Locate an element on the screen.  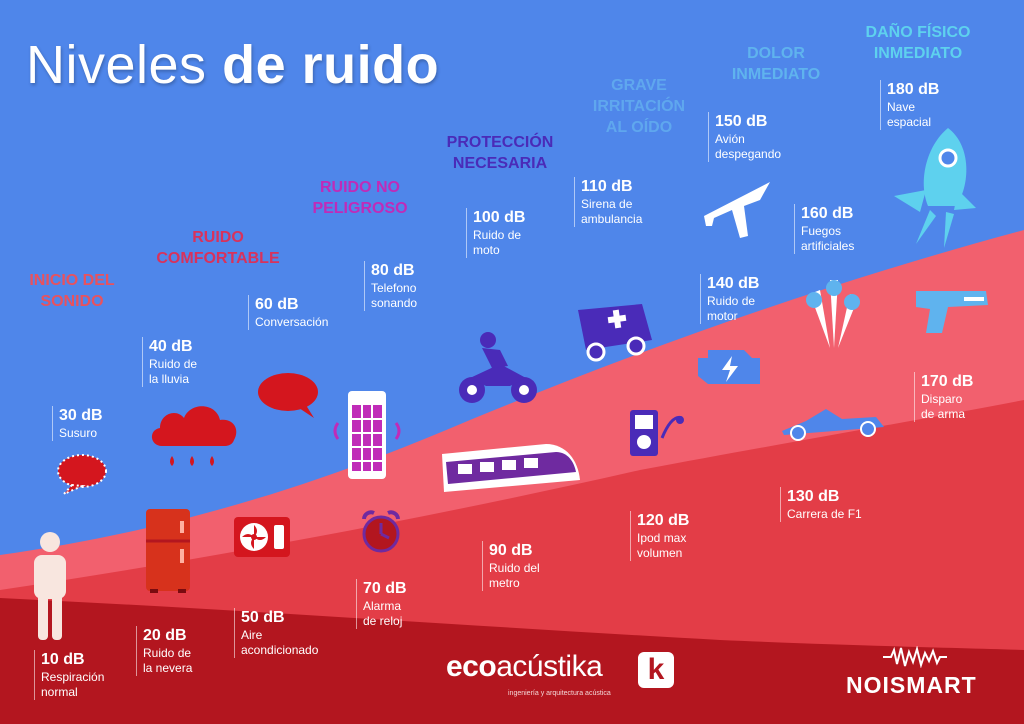
alarm-clock-icon is located at coordinates (381, 531).